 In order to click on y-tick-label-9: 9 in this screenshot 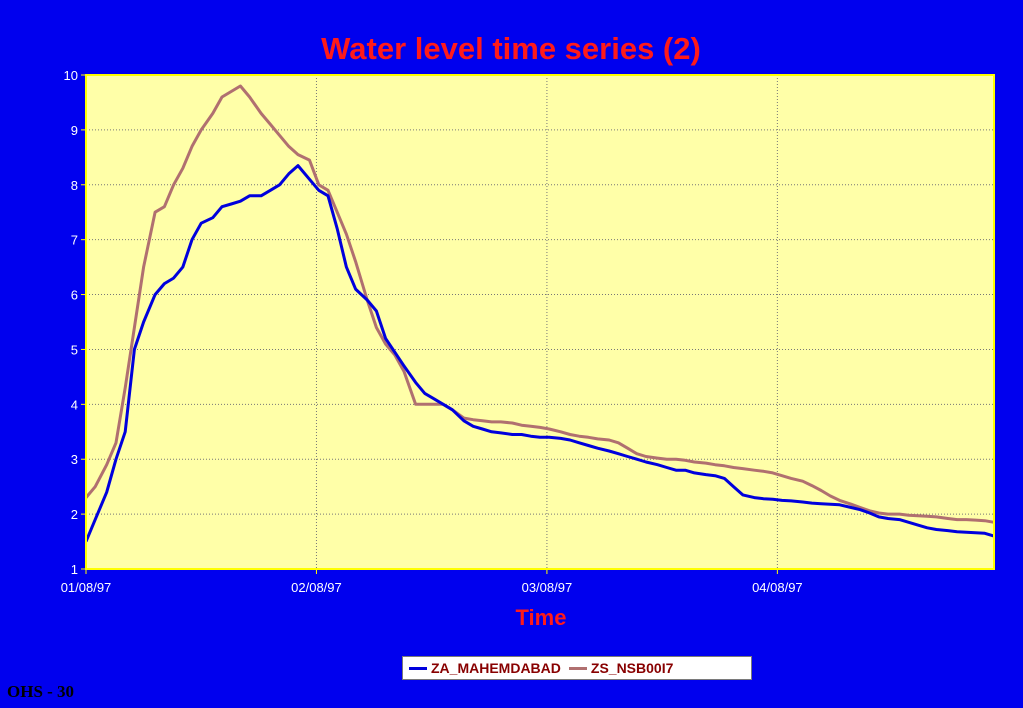, I will do `click(74, 130)`.